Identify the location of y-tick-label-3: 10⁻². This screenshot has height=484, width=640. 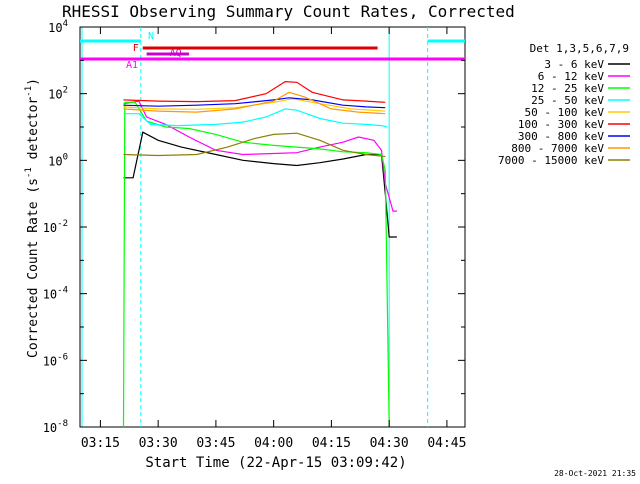
(55, 227).